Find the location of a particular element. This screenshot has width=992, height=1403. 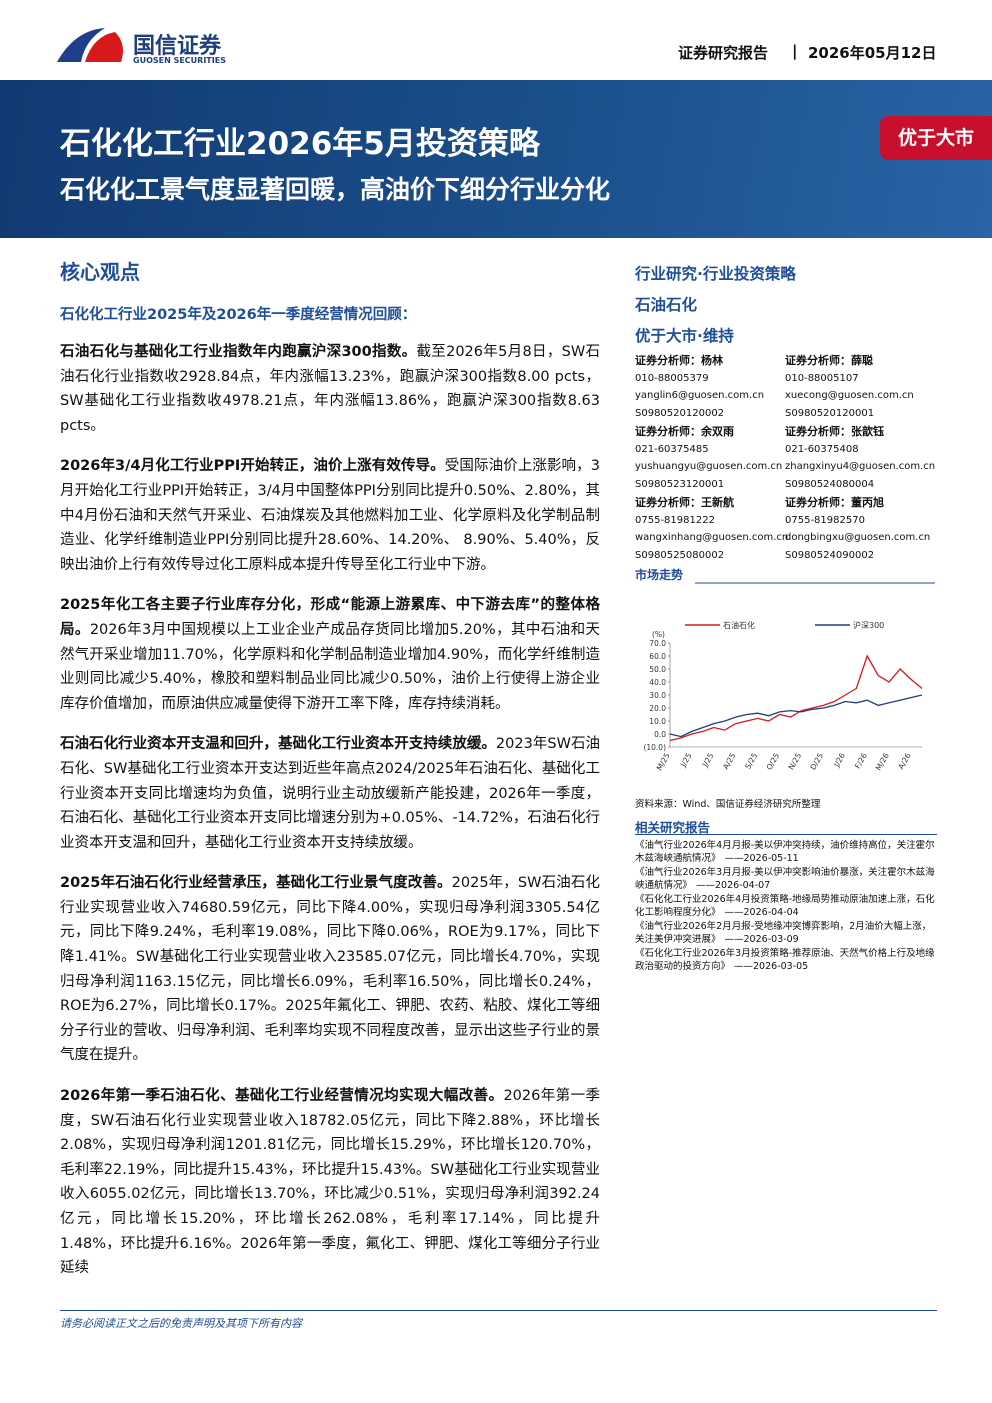

y-tick-label: 0.0 is located at coordinates (660, 734).